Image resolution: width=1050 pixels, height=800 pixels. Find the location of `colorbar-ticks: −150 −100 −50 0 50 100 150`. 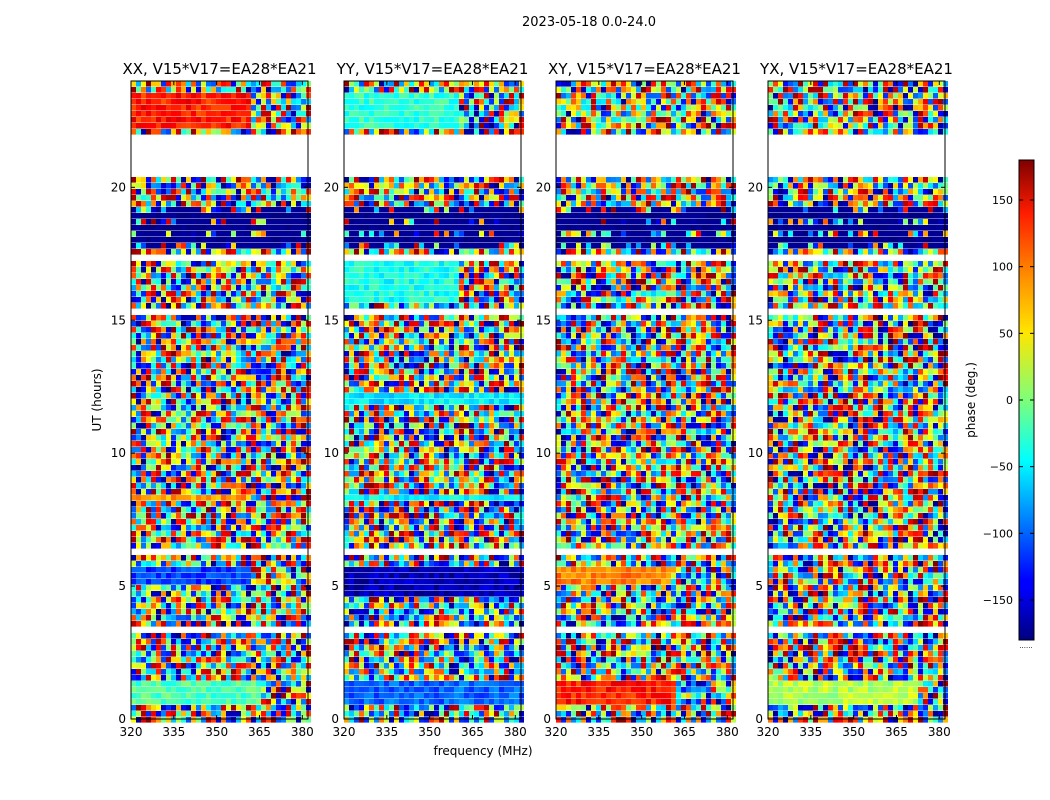

colorbar-ticks: −150 −100 −50 0 50 100 150 is located at coordinates (1008, 400).